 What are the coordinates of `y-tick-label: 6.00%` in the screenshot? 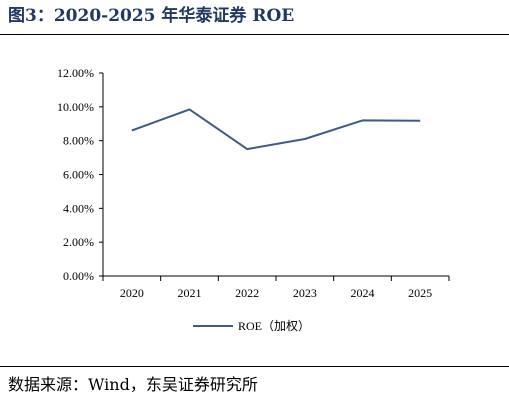 It's located at (78, 175).